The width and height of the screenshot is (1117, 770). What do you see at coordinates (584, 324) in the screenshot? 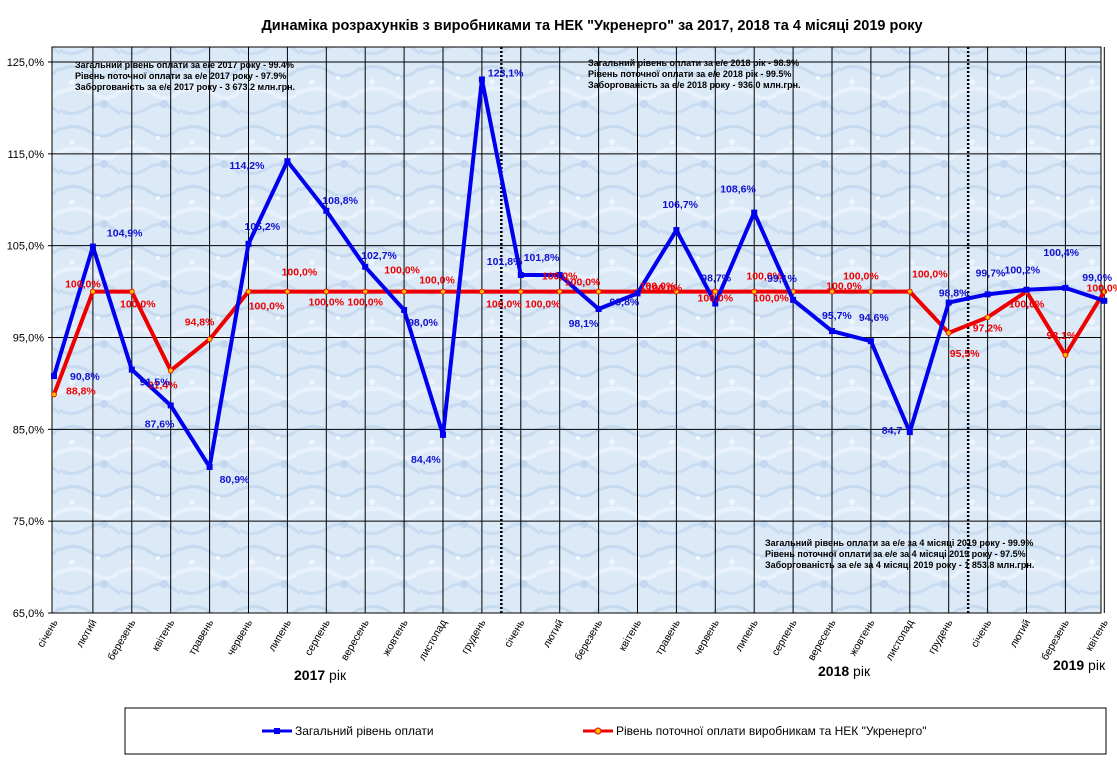
I see `data-label-total-payment: 98,1%` at bounding box center [584, 324].